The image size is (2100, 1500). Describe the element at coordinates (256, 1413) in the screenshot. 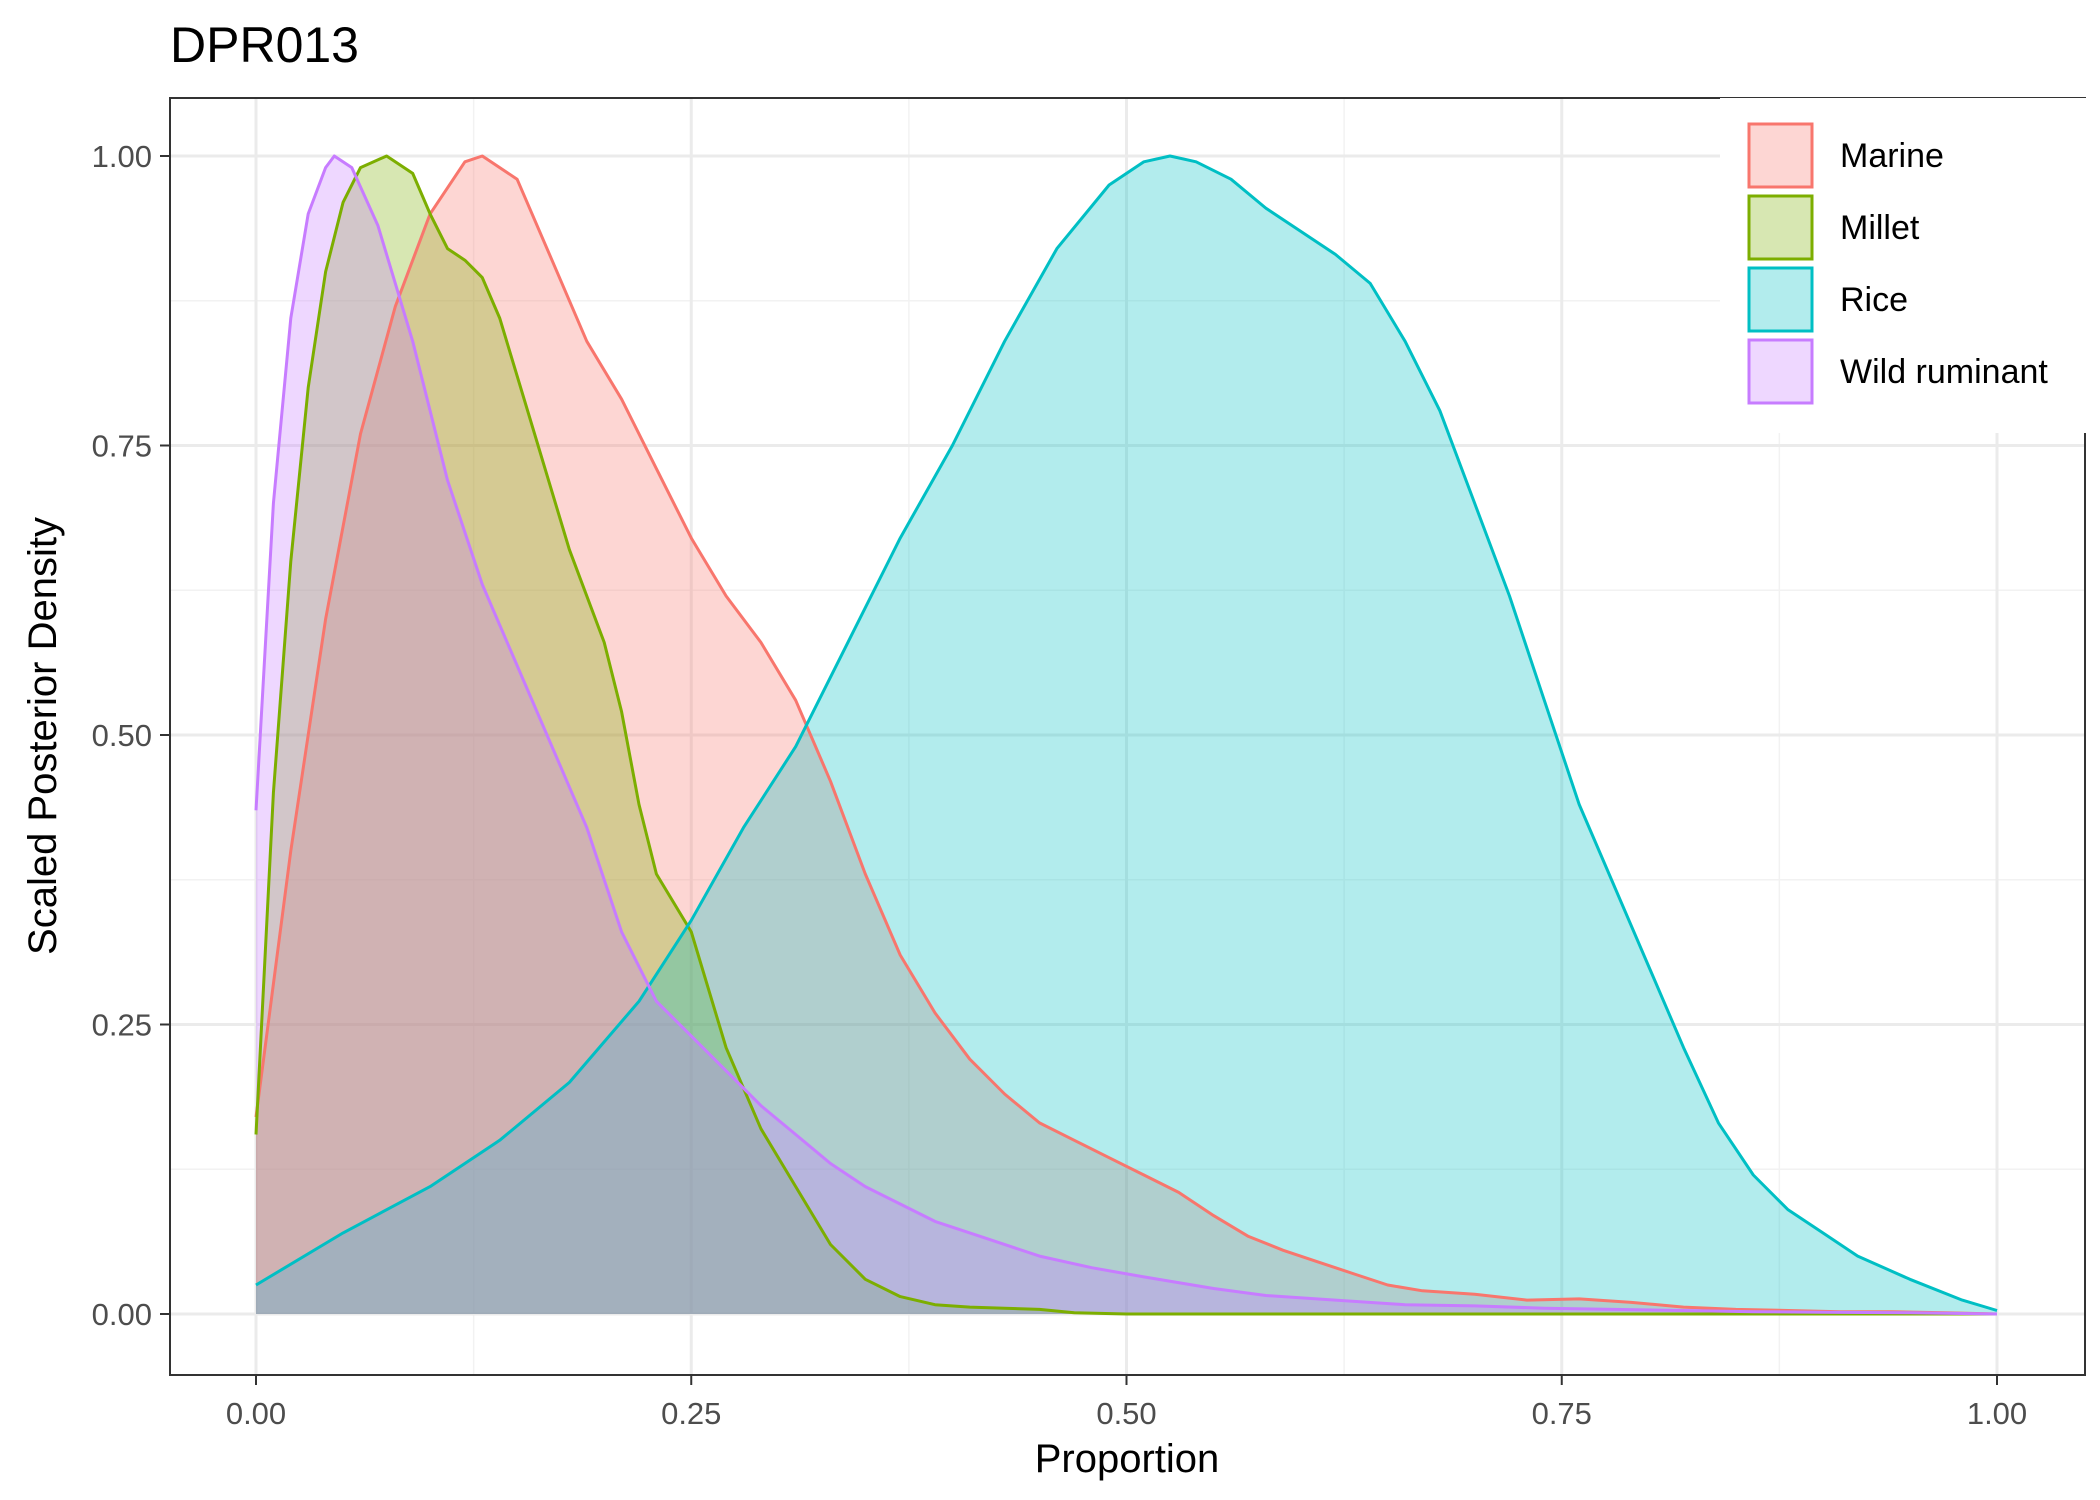

I see `x-tick-label: 0.00` at that location.